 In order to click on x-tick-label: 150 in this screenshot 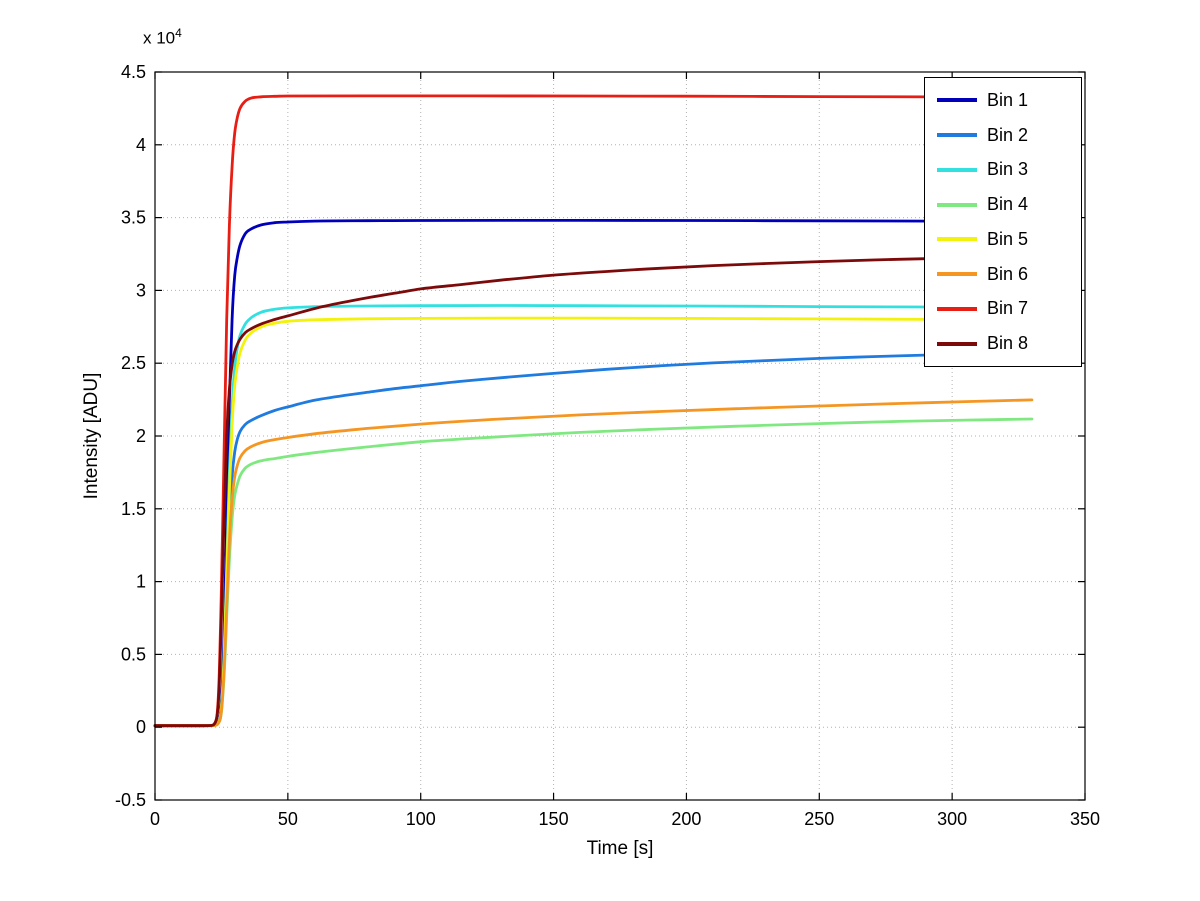, I will do `click(554, 819)`.